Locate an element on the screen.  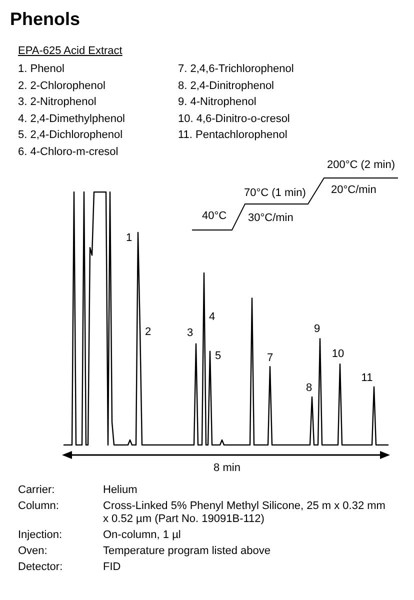
text: Cross-Linked 5% Phenyl Methyl Silicone, 25 m x 0.32 mm x 0.52 µm (Part No. 19091B-112) is located at coordinates (244, 513).